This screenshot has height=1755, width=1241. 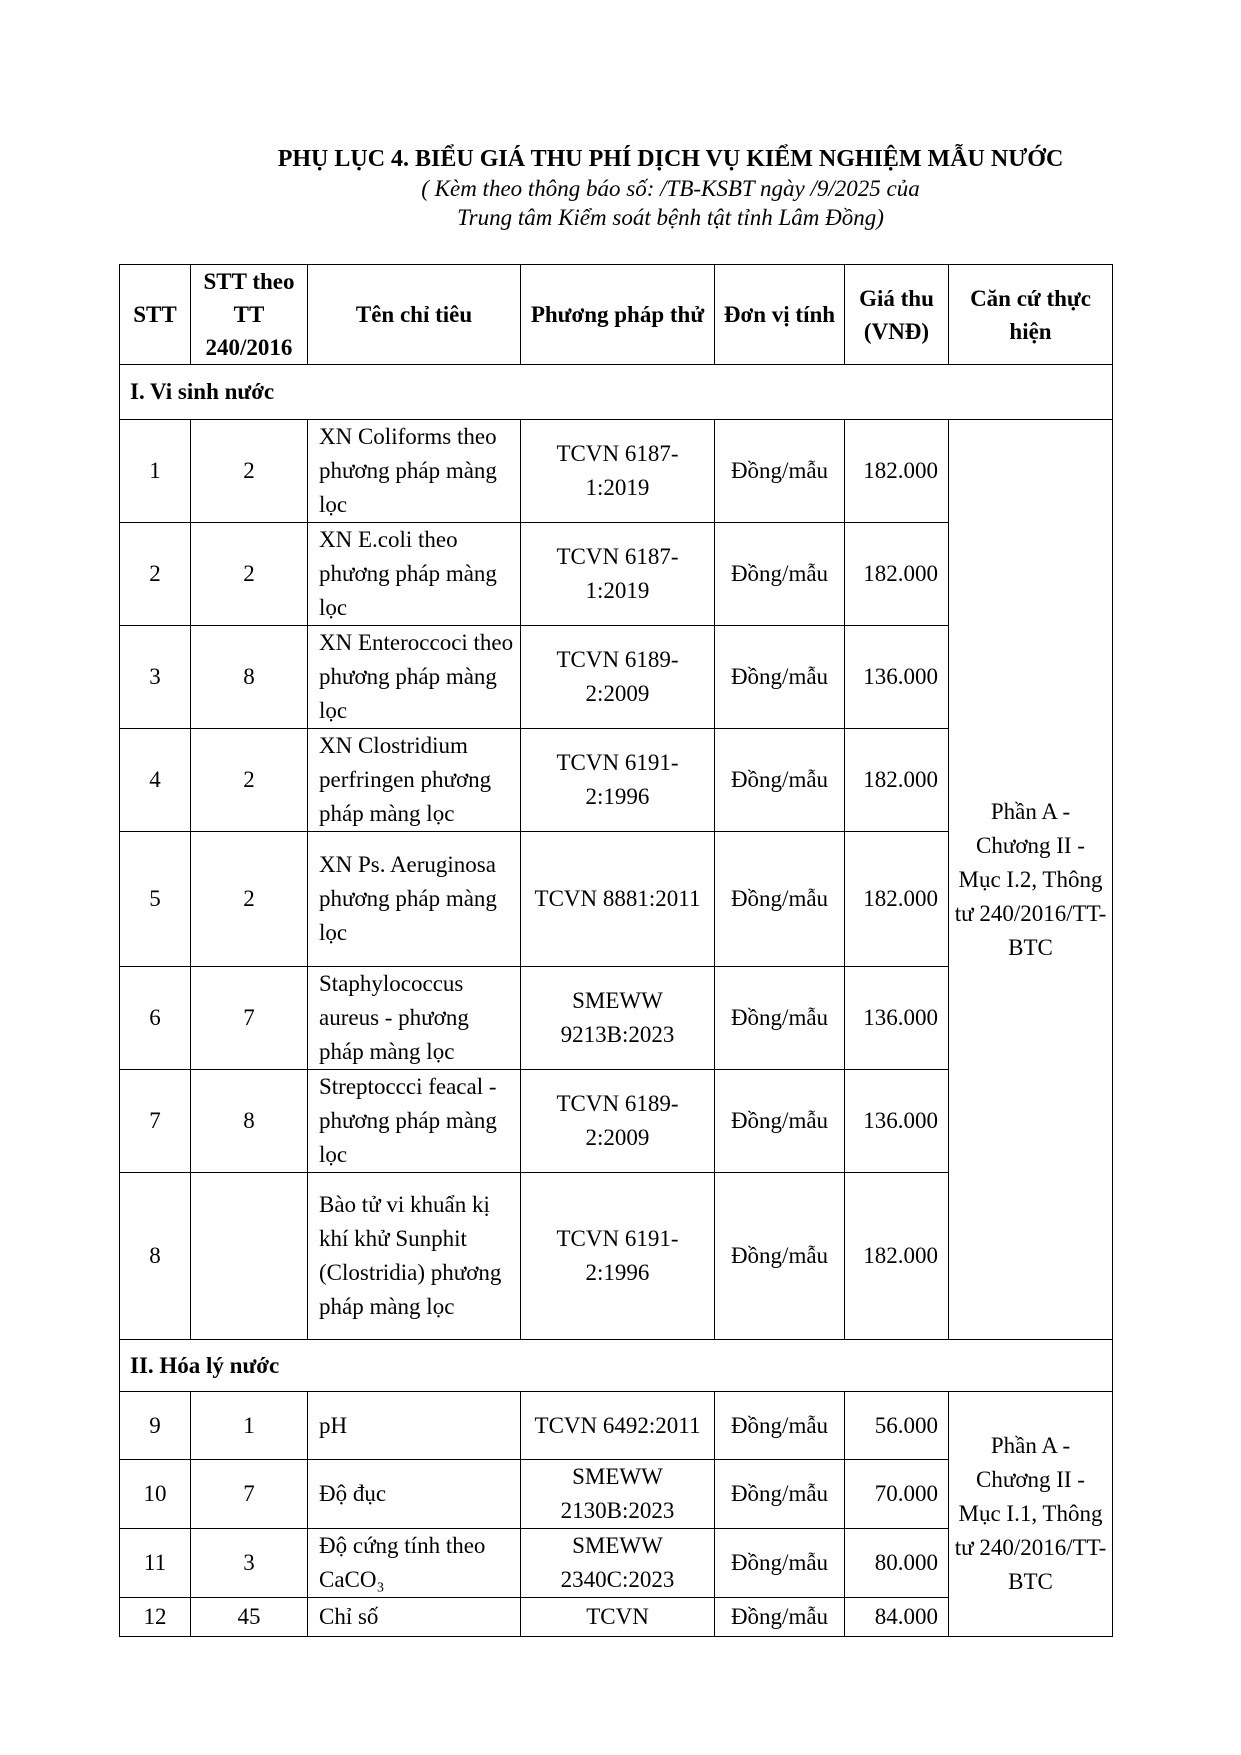 I want to click on cell-stt: 5, so click(x=155, y=899).